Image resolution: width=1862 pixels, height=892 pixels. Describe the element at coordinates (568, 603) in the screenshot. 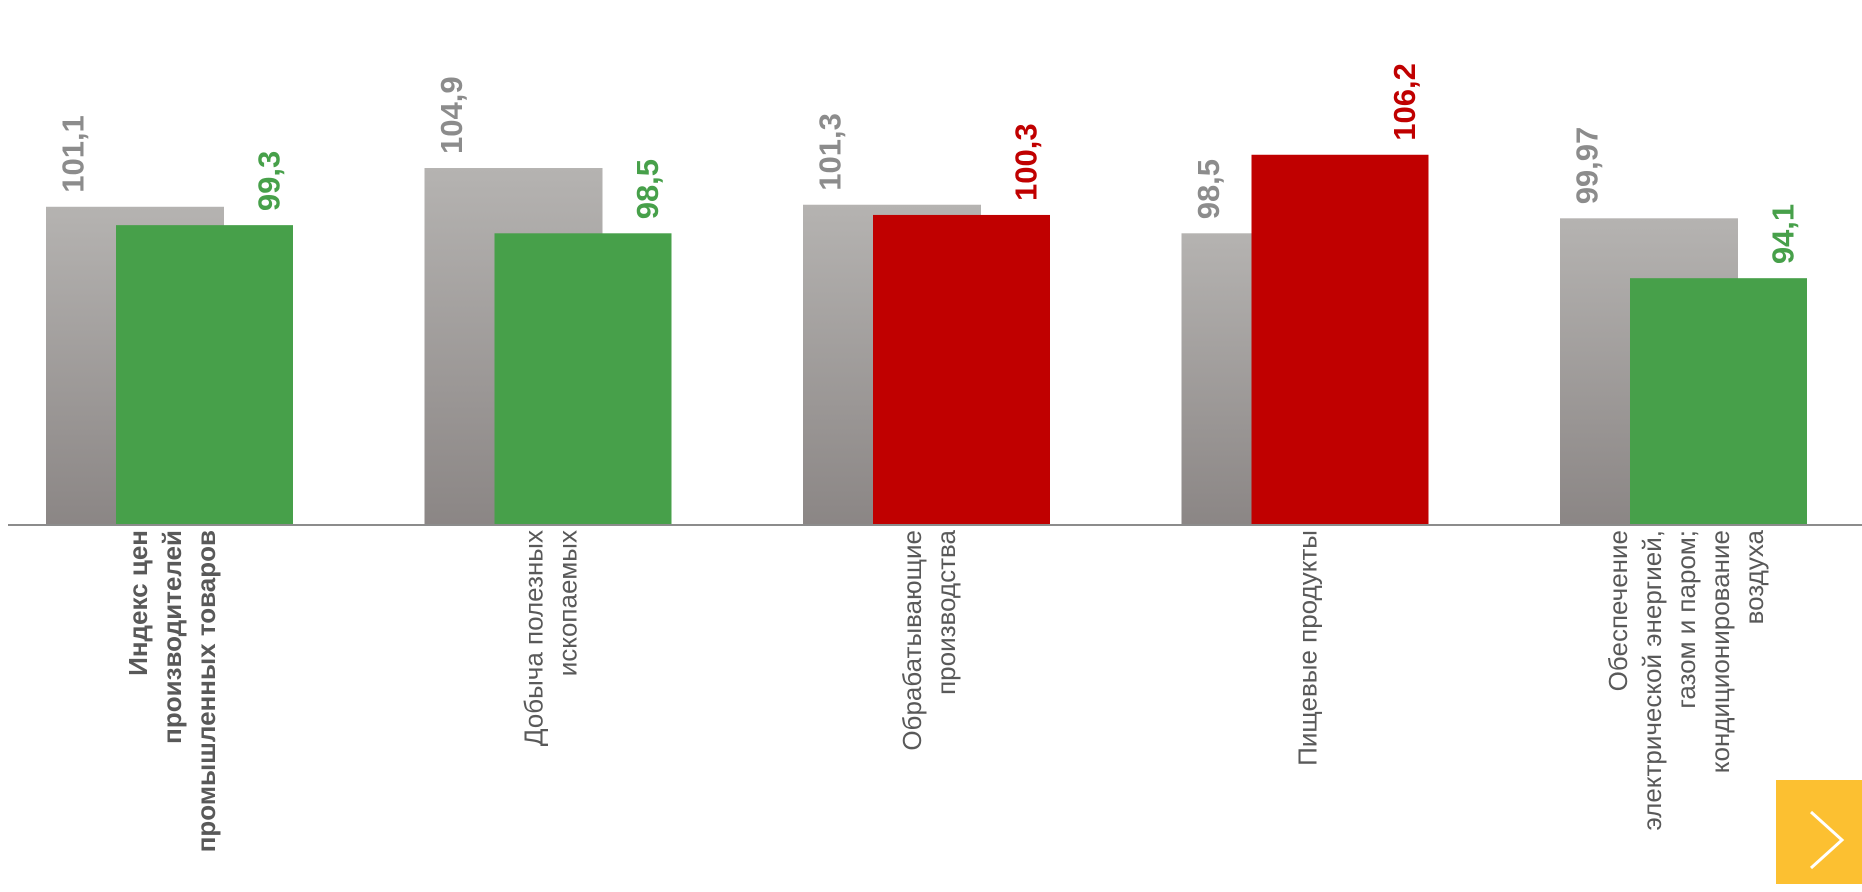

I see `category-label-line: ископаемых` at that location.